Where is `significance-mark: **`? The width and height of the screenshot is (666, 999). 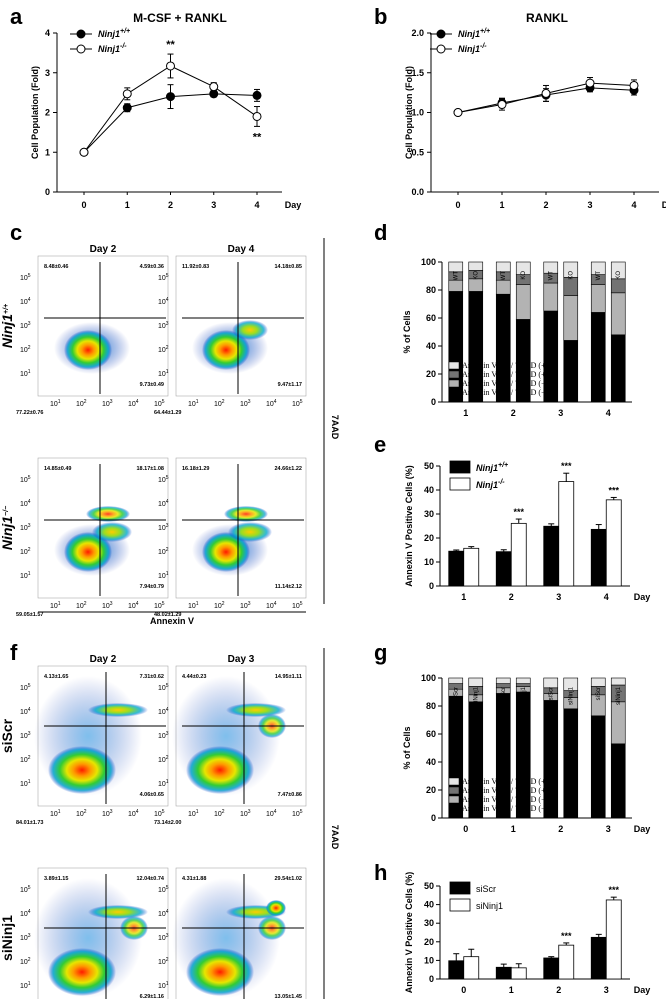 significance-mark: ** is located at coordinates (170, 45).